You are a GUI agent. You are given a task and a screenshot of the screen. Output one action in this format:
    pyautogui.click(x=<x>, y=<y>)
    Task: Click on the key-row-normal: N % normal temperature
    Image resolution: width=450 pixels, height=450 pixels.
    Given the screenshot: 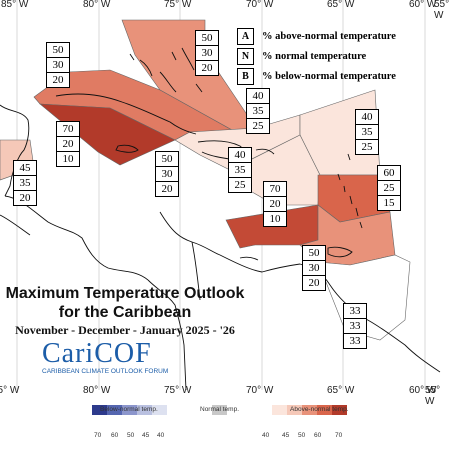 What is the action you would take?
    pyautogui.click(x=337, y=56)
    